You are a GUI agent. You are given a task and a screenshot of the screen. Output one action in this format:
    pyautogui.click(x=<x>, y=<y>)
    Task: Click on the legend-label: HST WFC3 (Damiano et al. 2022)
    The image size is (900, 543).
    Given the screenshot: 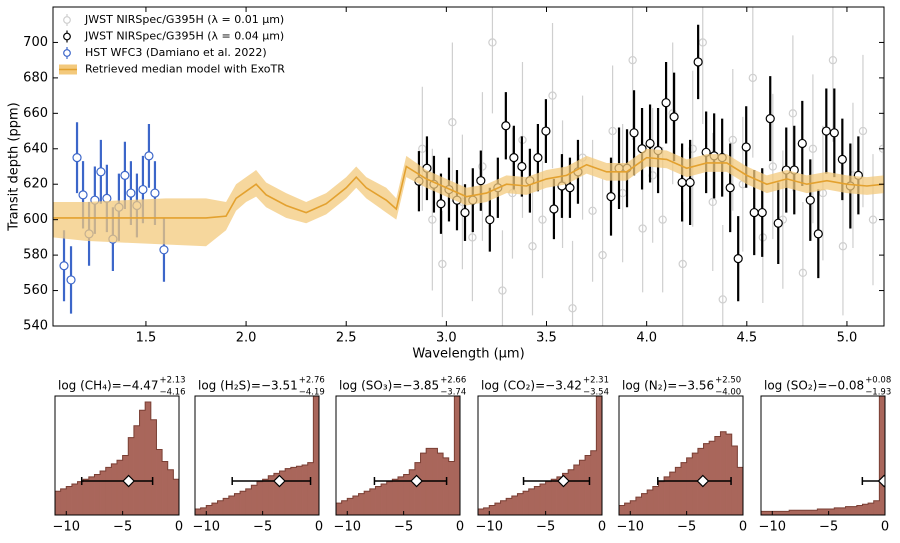 What is the action you would take?
    pyautogui.click(x=176, y=52)
    